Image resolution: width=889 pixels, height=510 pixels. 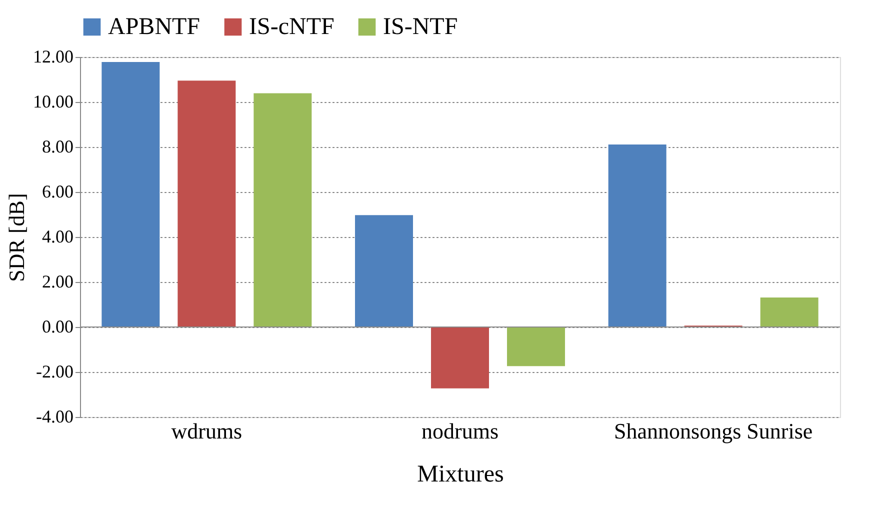 What do you see at coordinates (55, 416) in the screenshot?
I see `y-tick-label: -4.00` at bounding box center [55, 416].